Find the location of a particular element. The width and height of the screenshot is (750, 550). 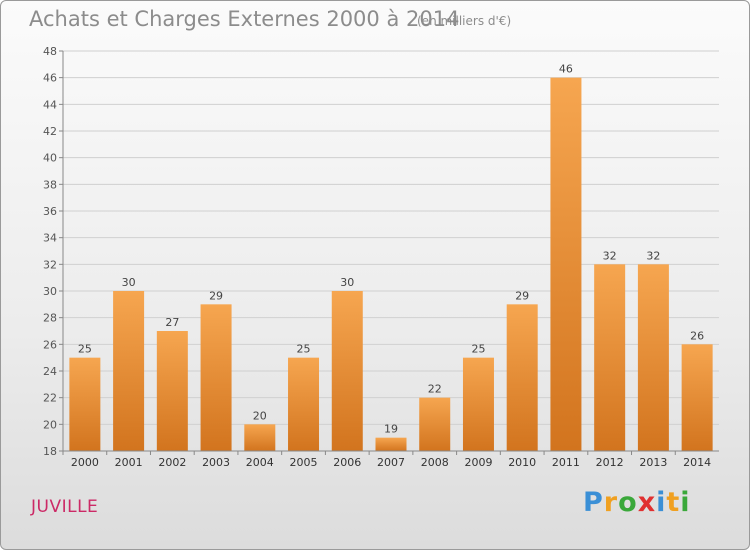

x-tick-label: 2012 is located at coordinates (610, 462).